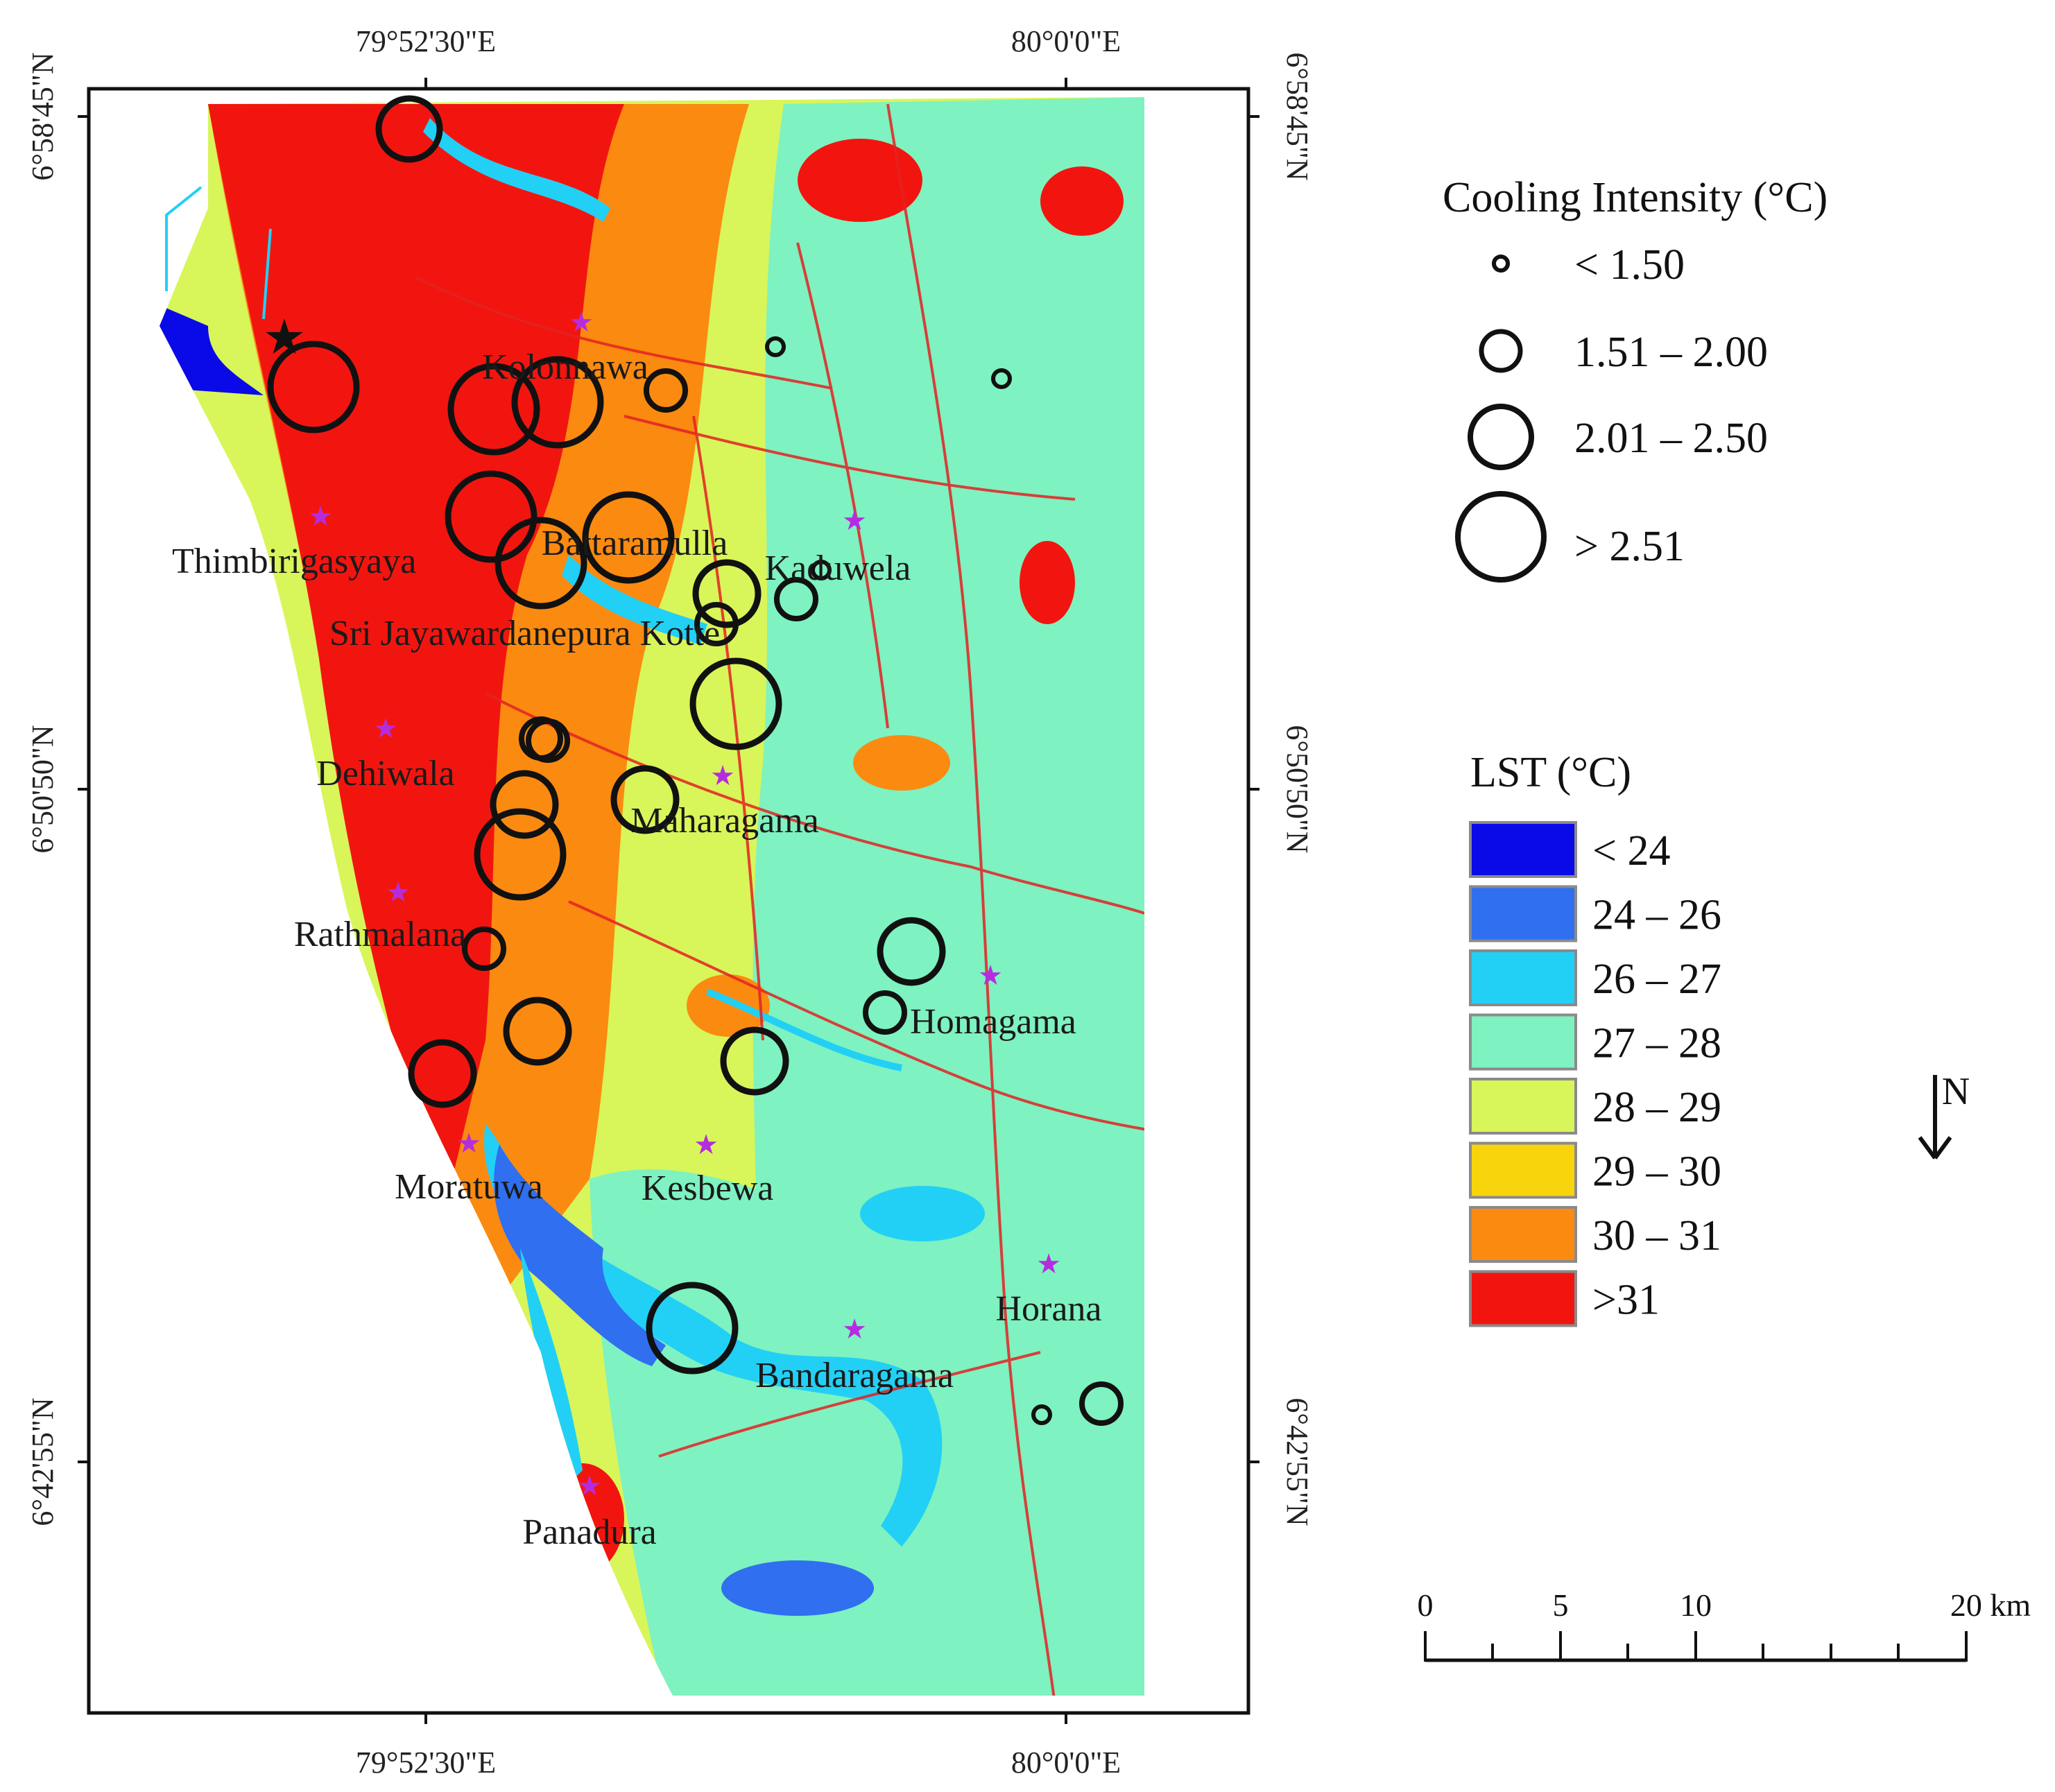  Describe the element at coordinates (1561, 1605) in the screenshot. I see `scale-label: 5` at that location.